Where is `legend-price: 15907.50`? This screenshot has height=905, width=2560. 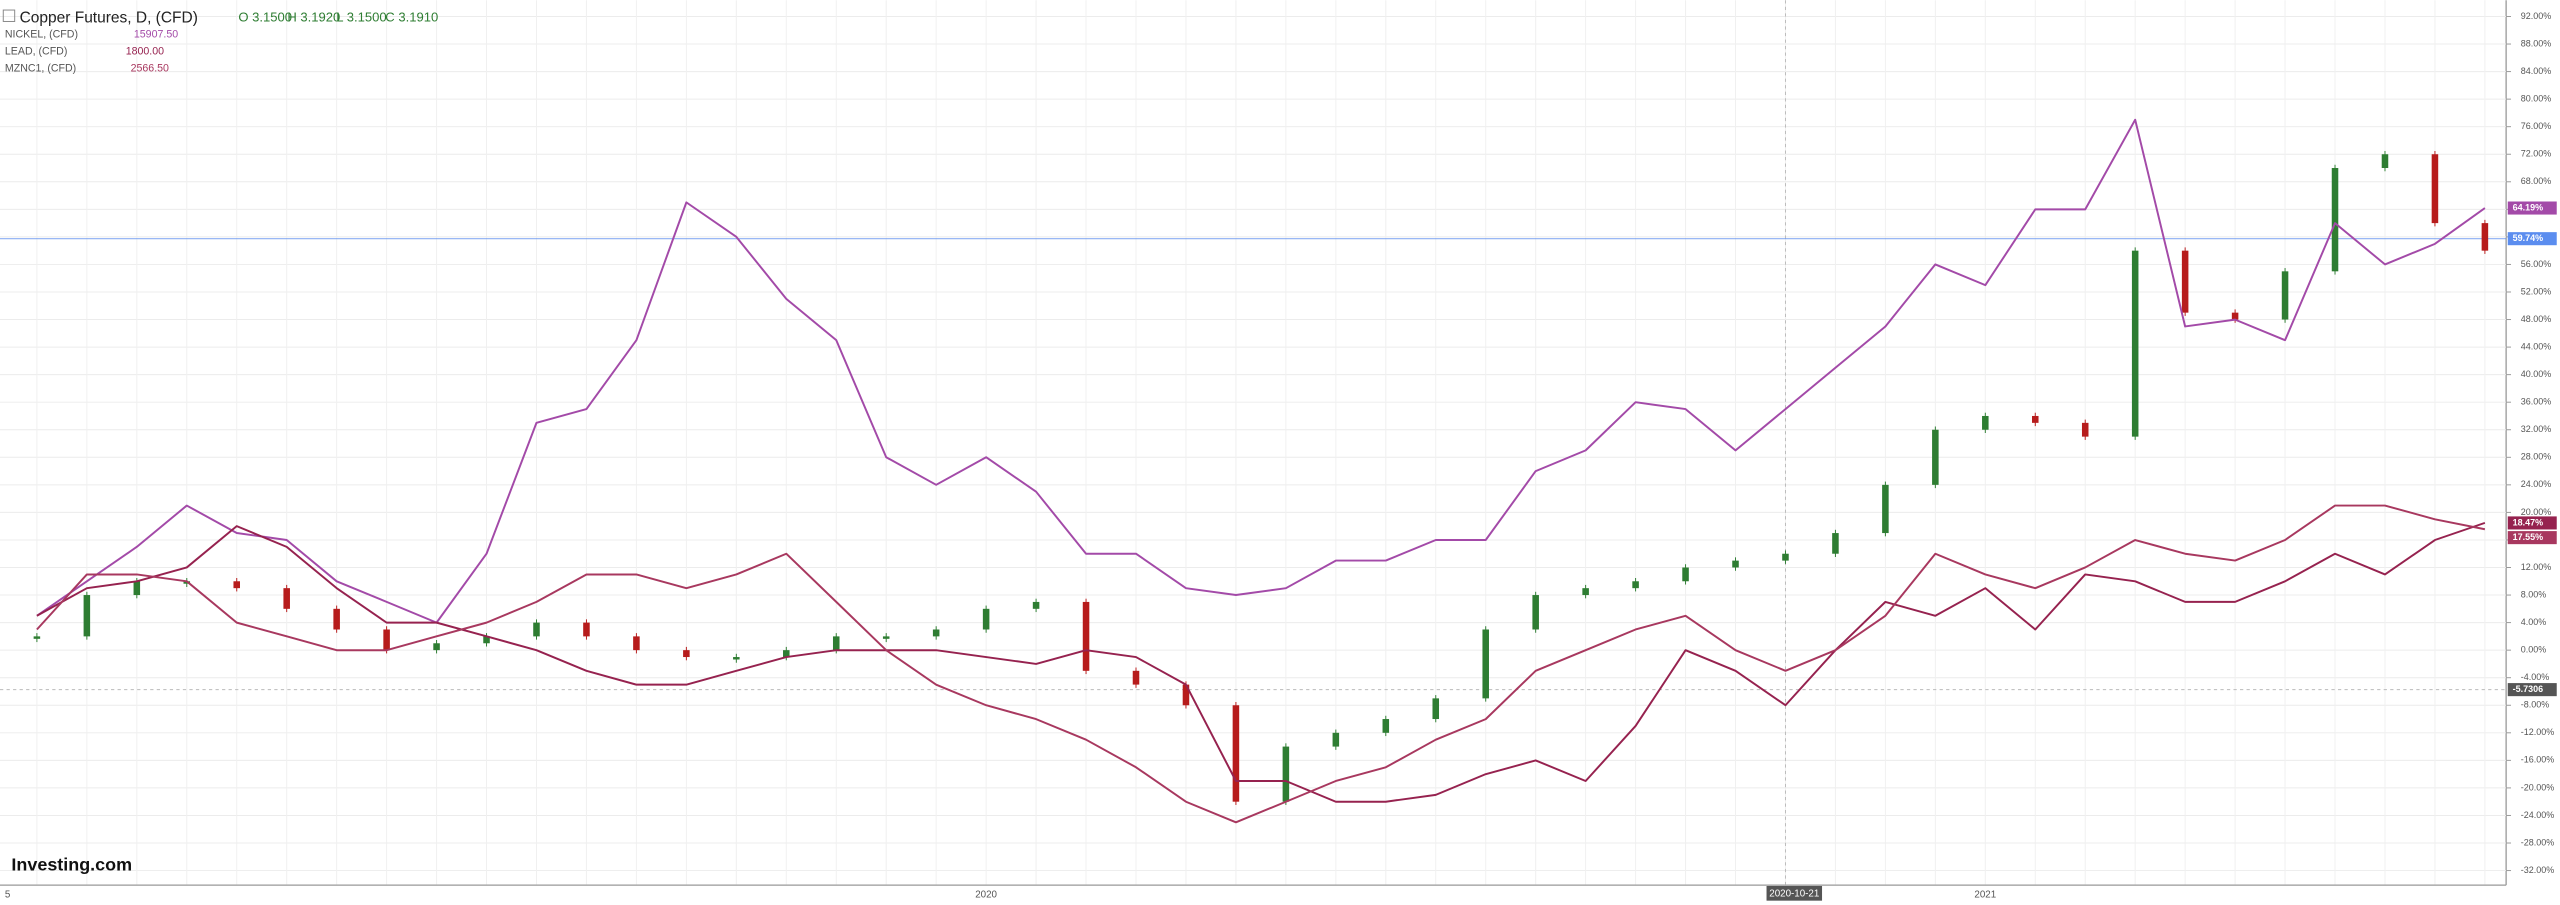 legend-price: 15907.50 is located at coordinates (156, 34).